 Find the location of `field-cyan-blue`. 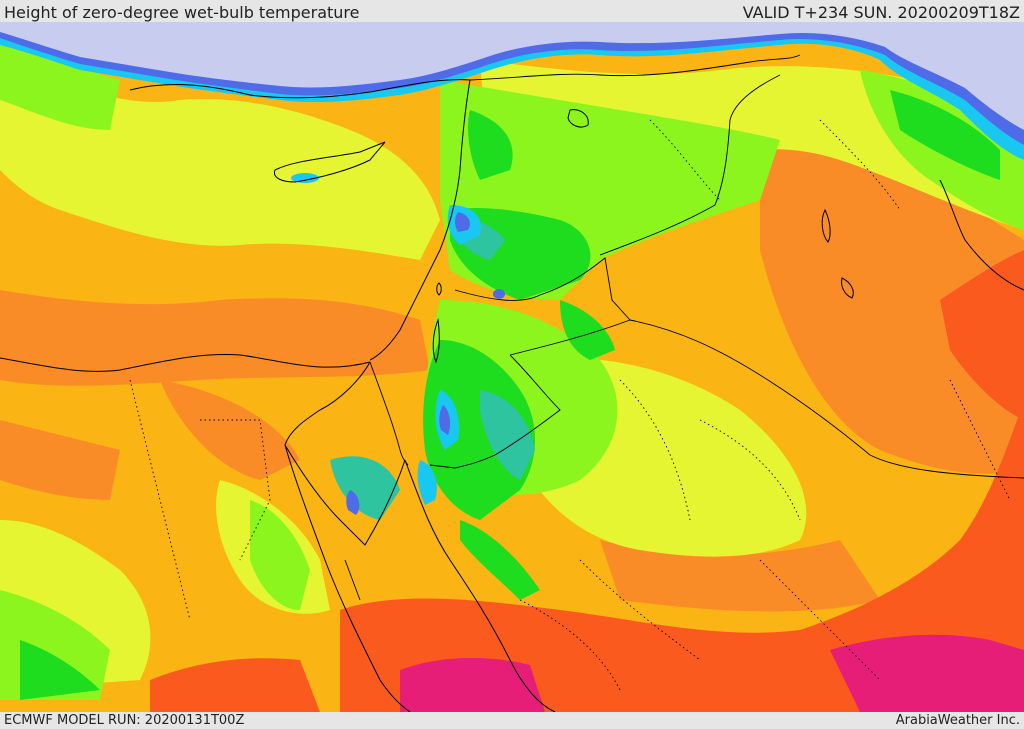

field-cyan-blue is located at coordinates (398, 344).